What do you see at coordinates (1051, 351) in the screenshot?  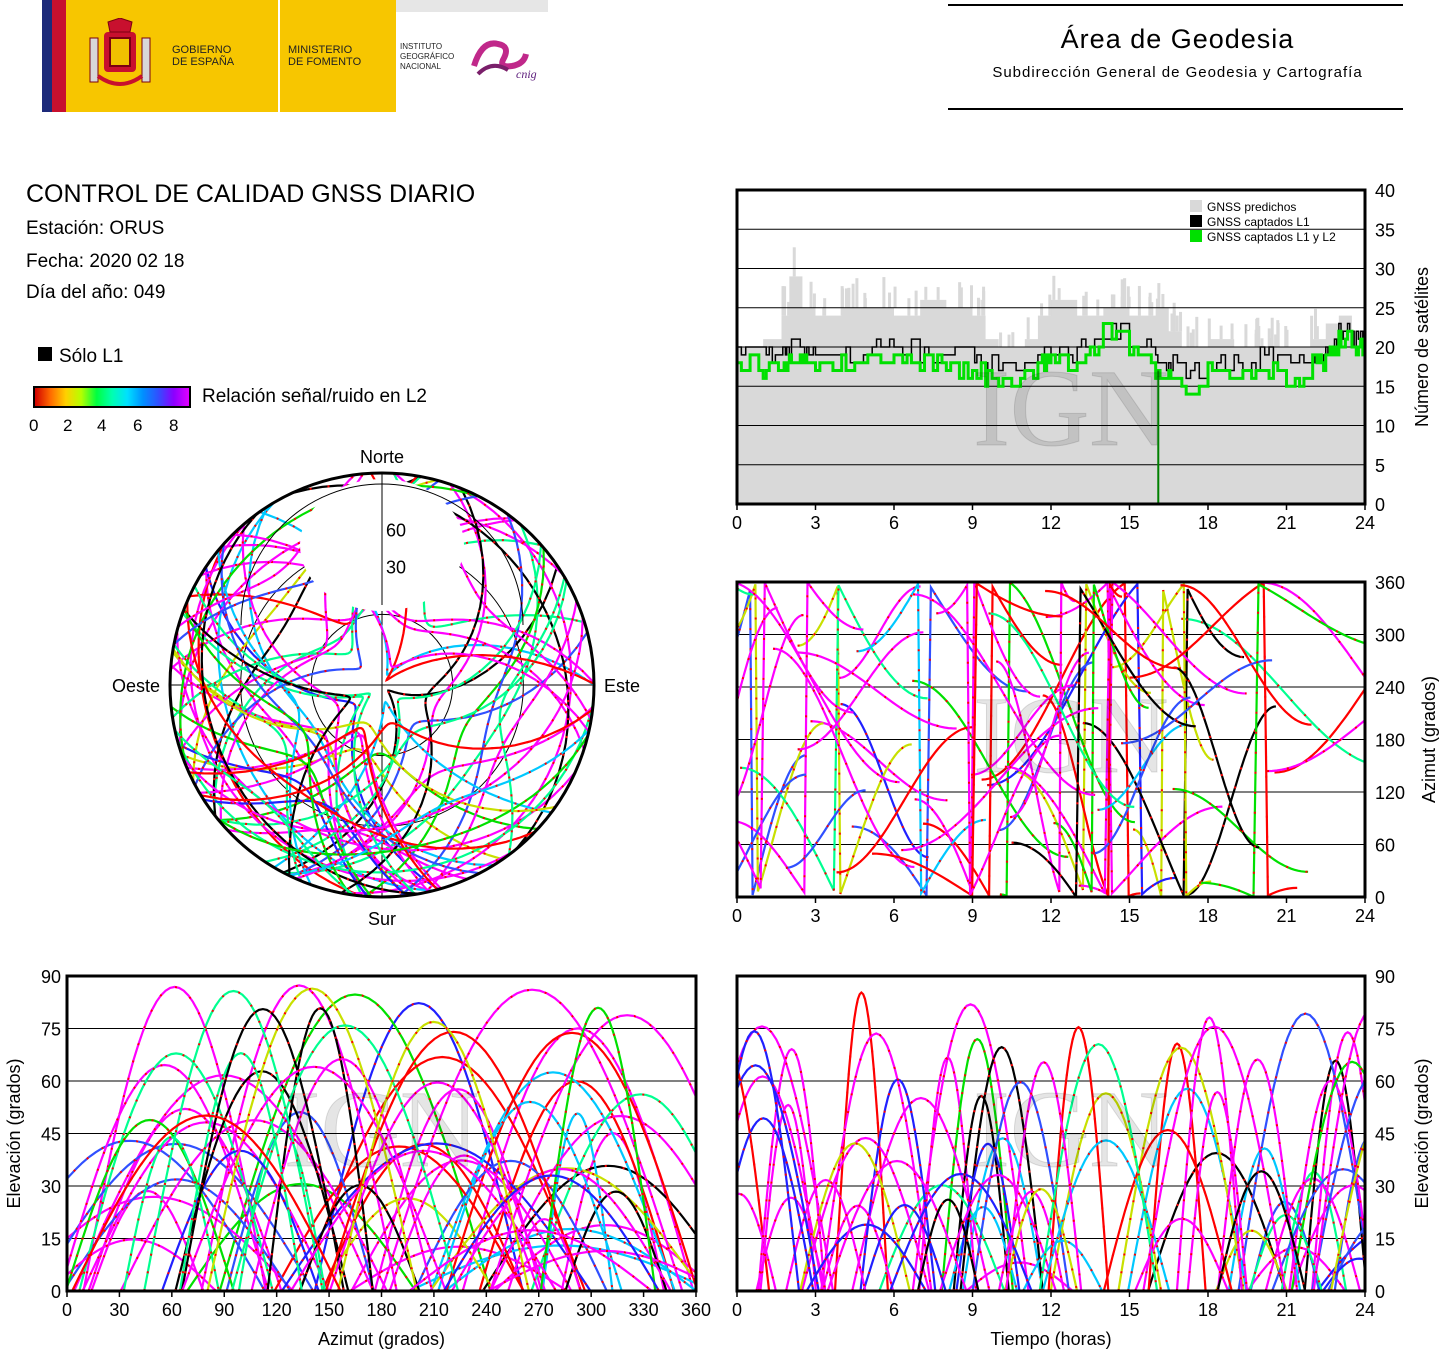 I see `series-l1-line` at bounding box center [1051, 351].